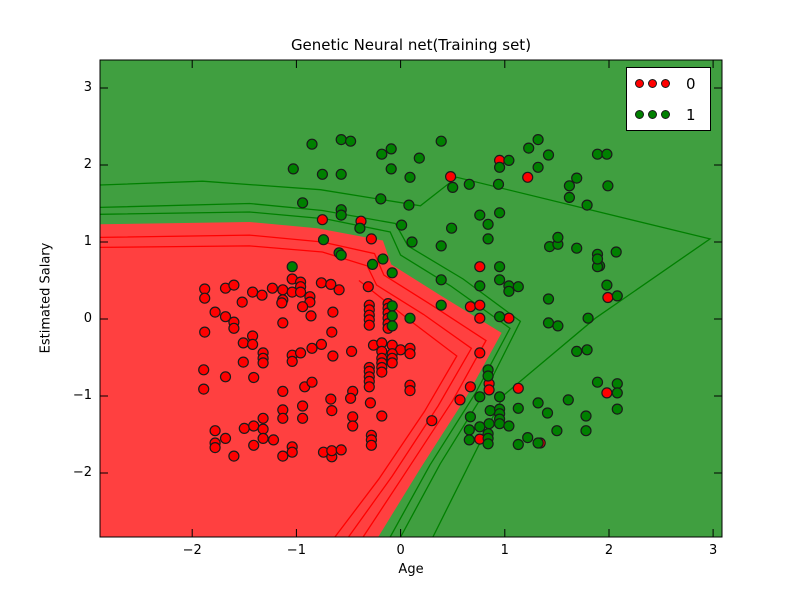  What do you see at coordinates (87, 319) in the screenshot?
I see `y-tick-label-0: 0` at bounding box center [87, 319].